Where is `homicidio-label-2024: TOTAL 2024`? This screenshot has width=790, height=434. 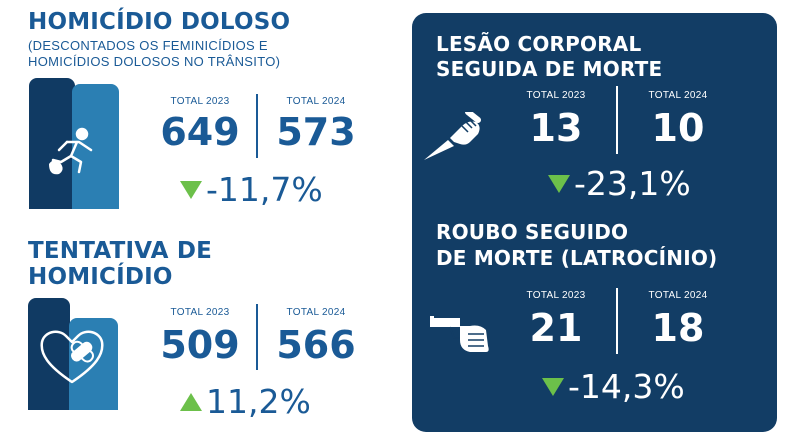
homicidio-label-2024: TOTAL 2024 is located at coordinates (316, 101).